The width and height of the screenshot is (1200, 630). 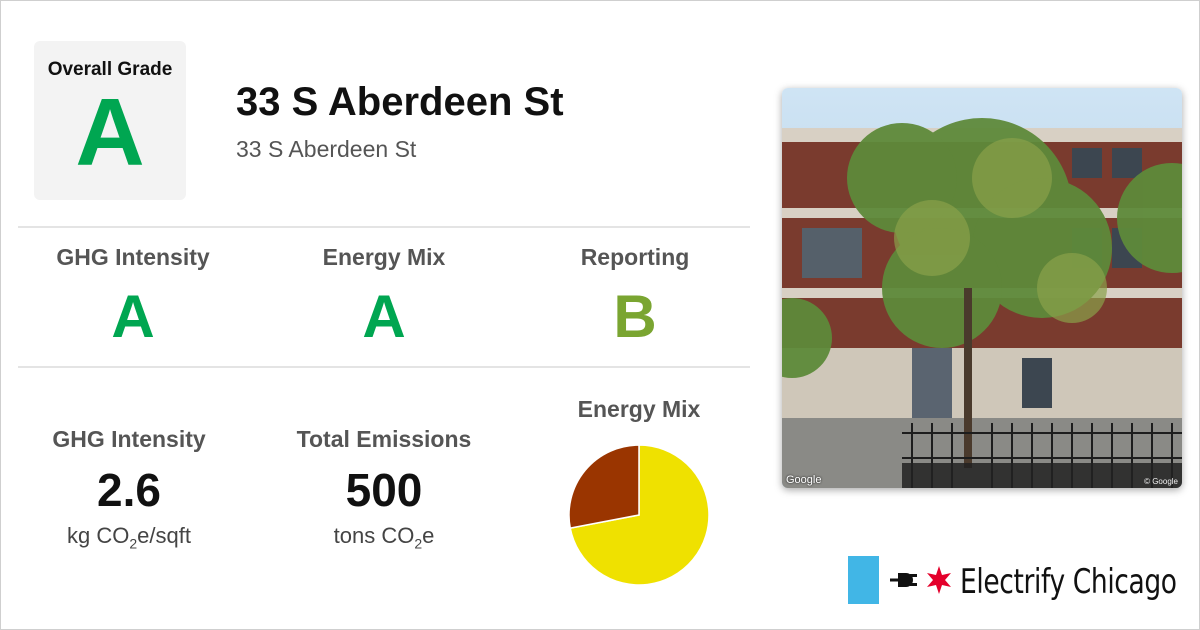 I want to click on stat-label: Total Emissions, so click(x=384, y=439).